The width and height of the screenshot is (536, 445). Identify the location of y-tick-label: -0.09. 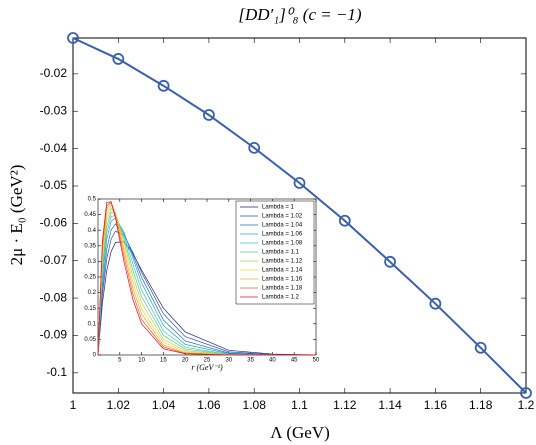
(54, 335).